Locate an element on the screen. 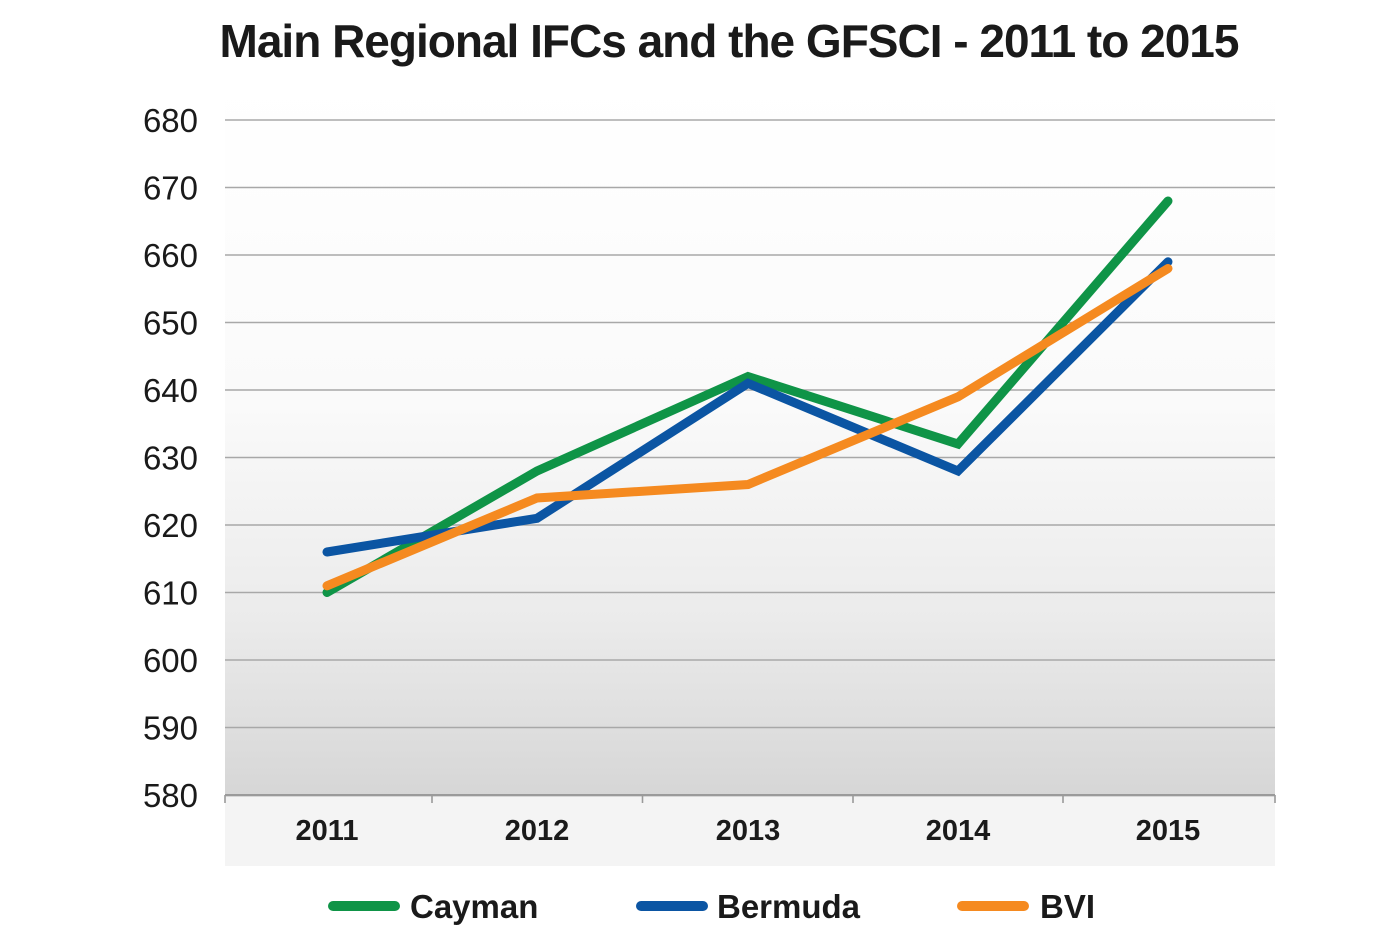  y-axis-ticks: 580 590 600 610 620 630 640 650 660 670 680 is located at coordinates (170, 458).